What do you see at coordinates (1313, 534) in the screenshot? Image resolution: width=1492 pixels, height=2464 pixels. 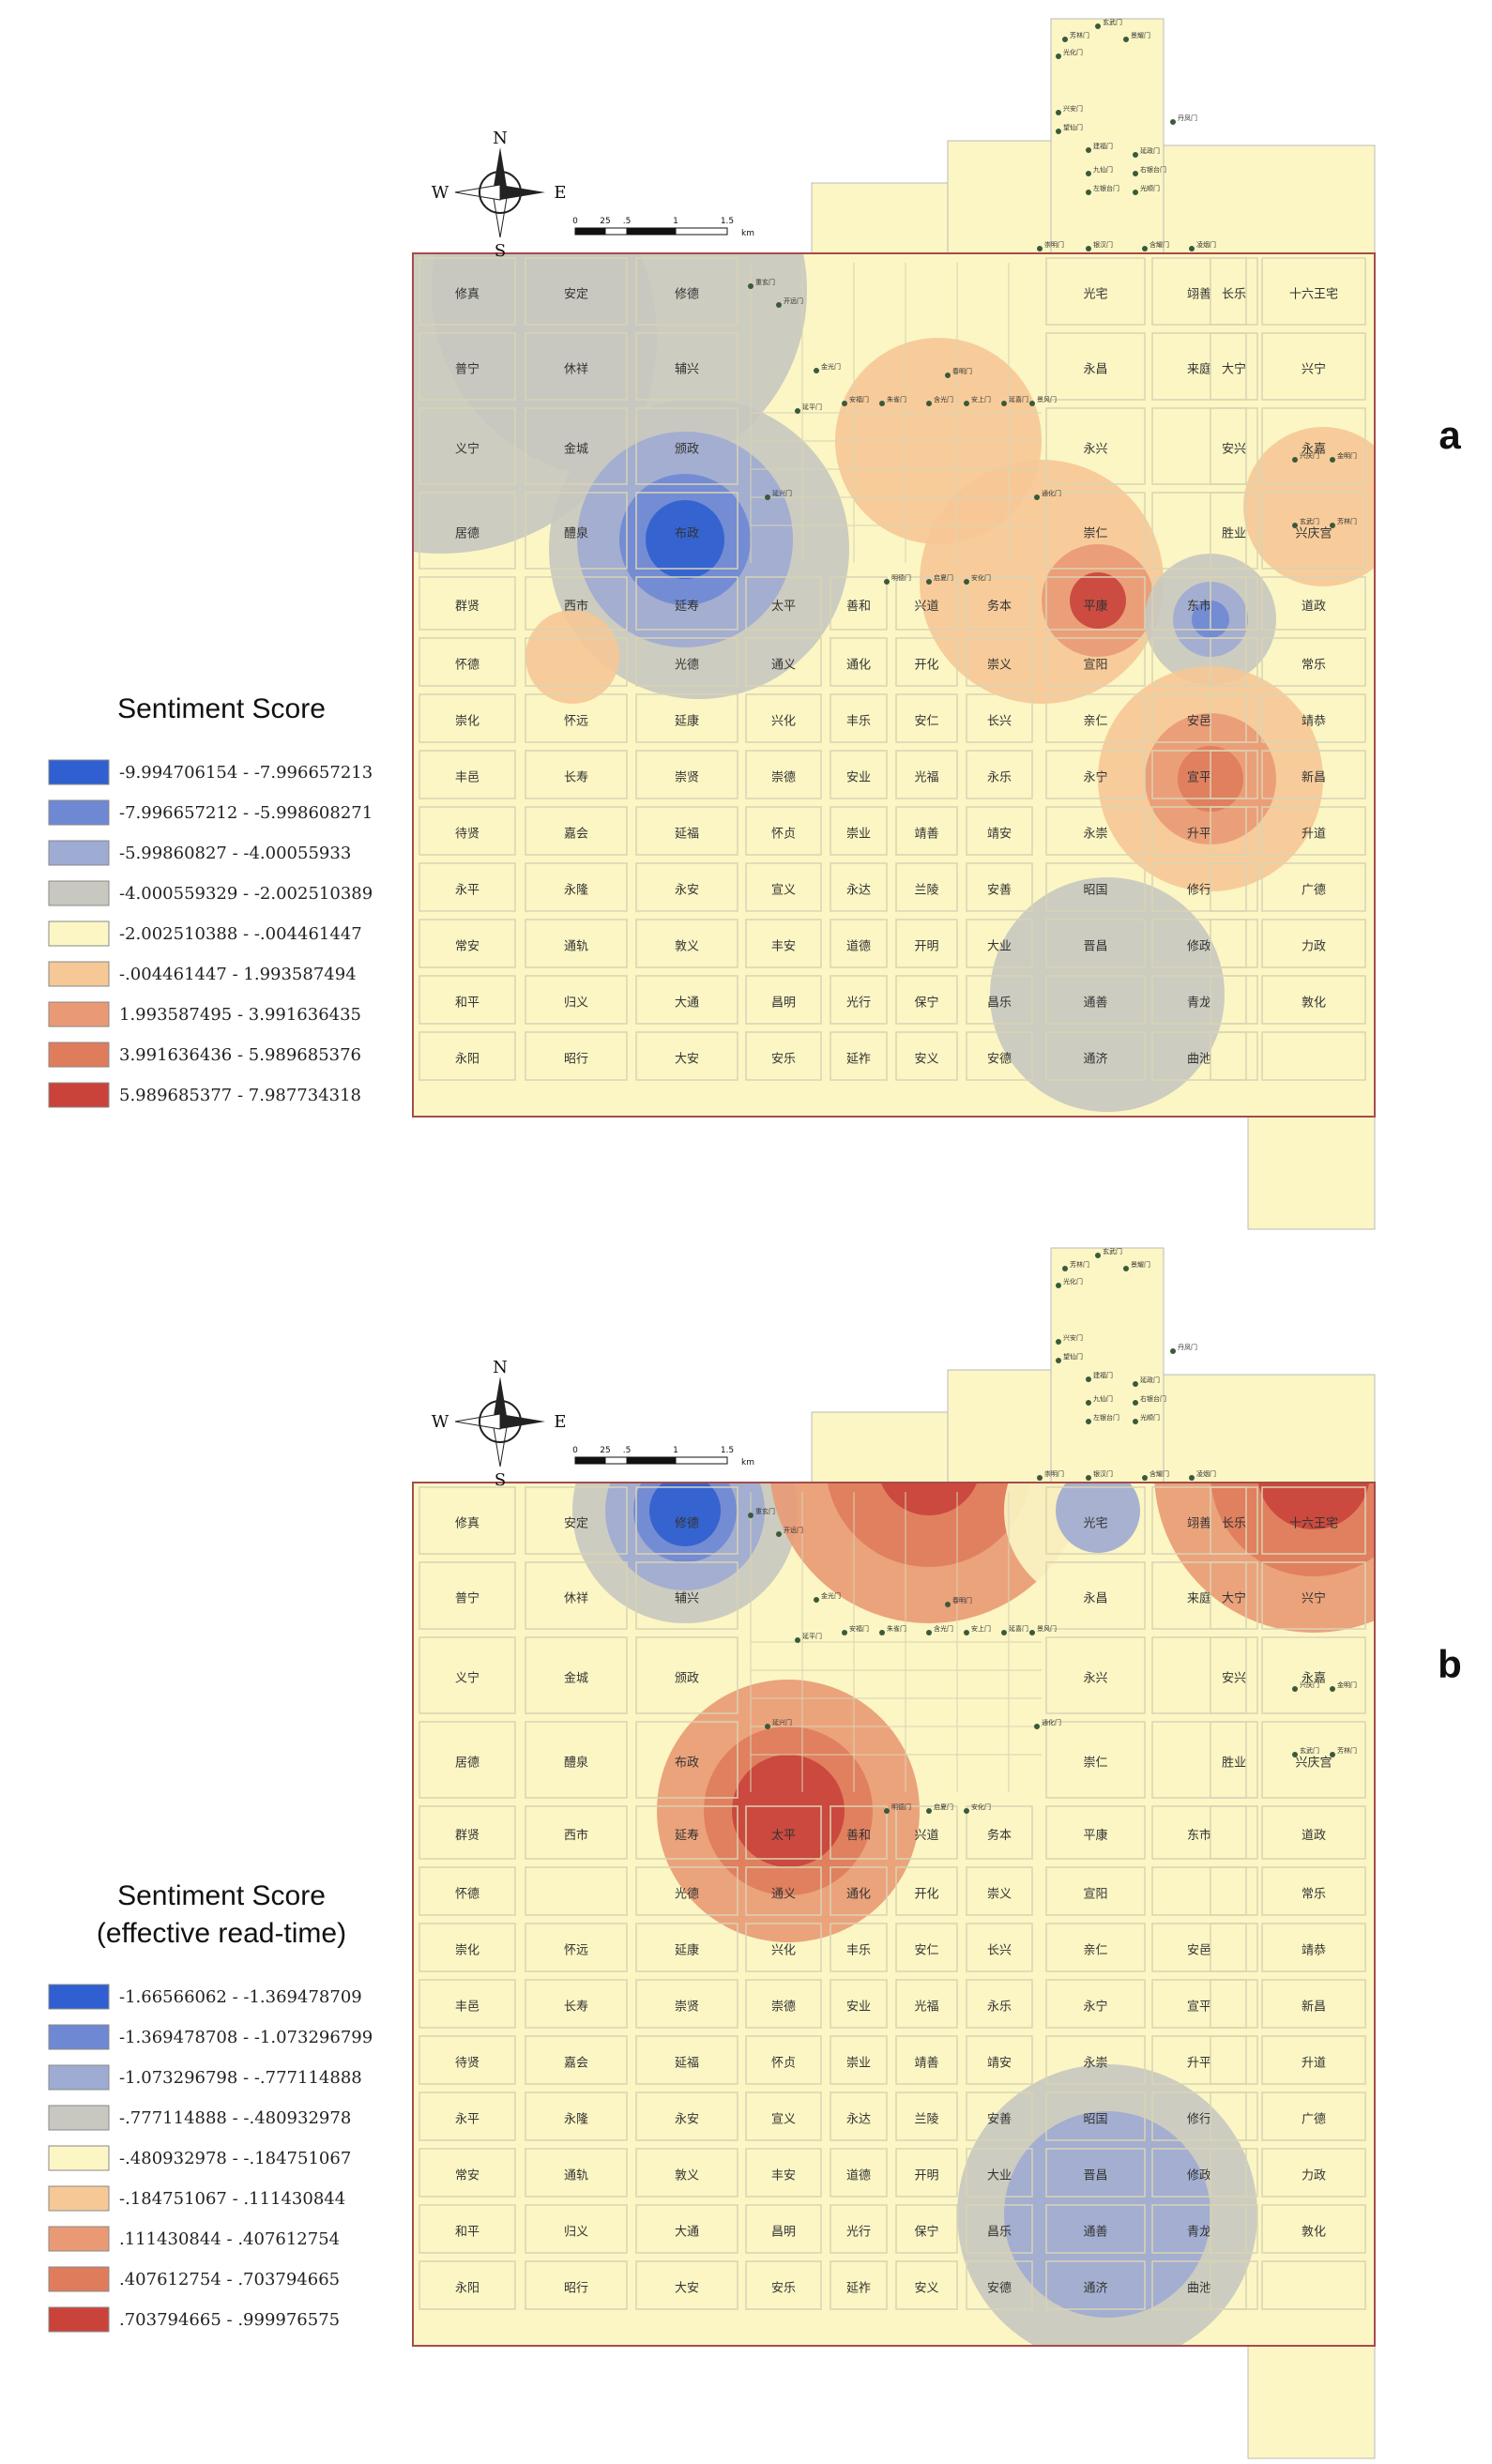 I see `ward-label: 兴庆宫` at bounding box center [1313, 534].